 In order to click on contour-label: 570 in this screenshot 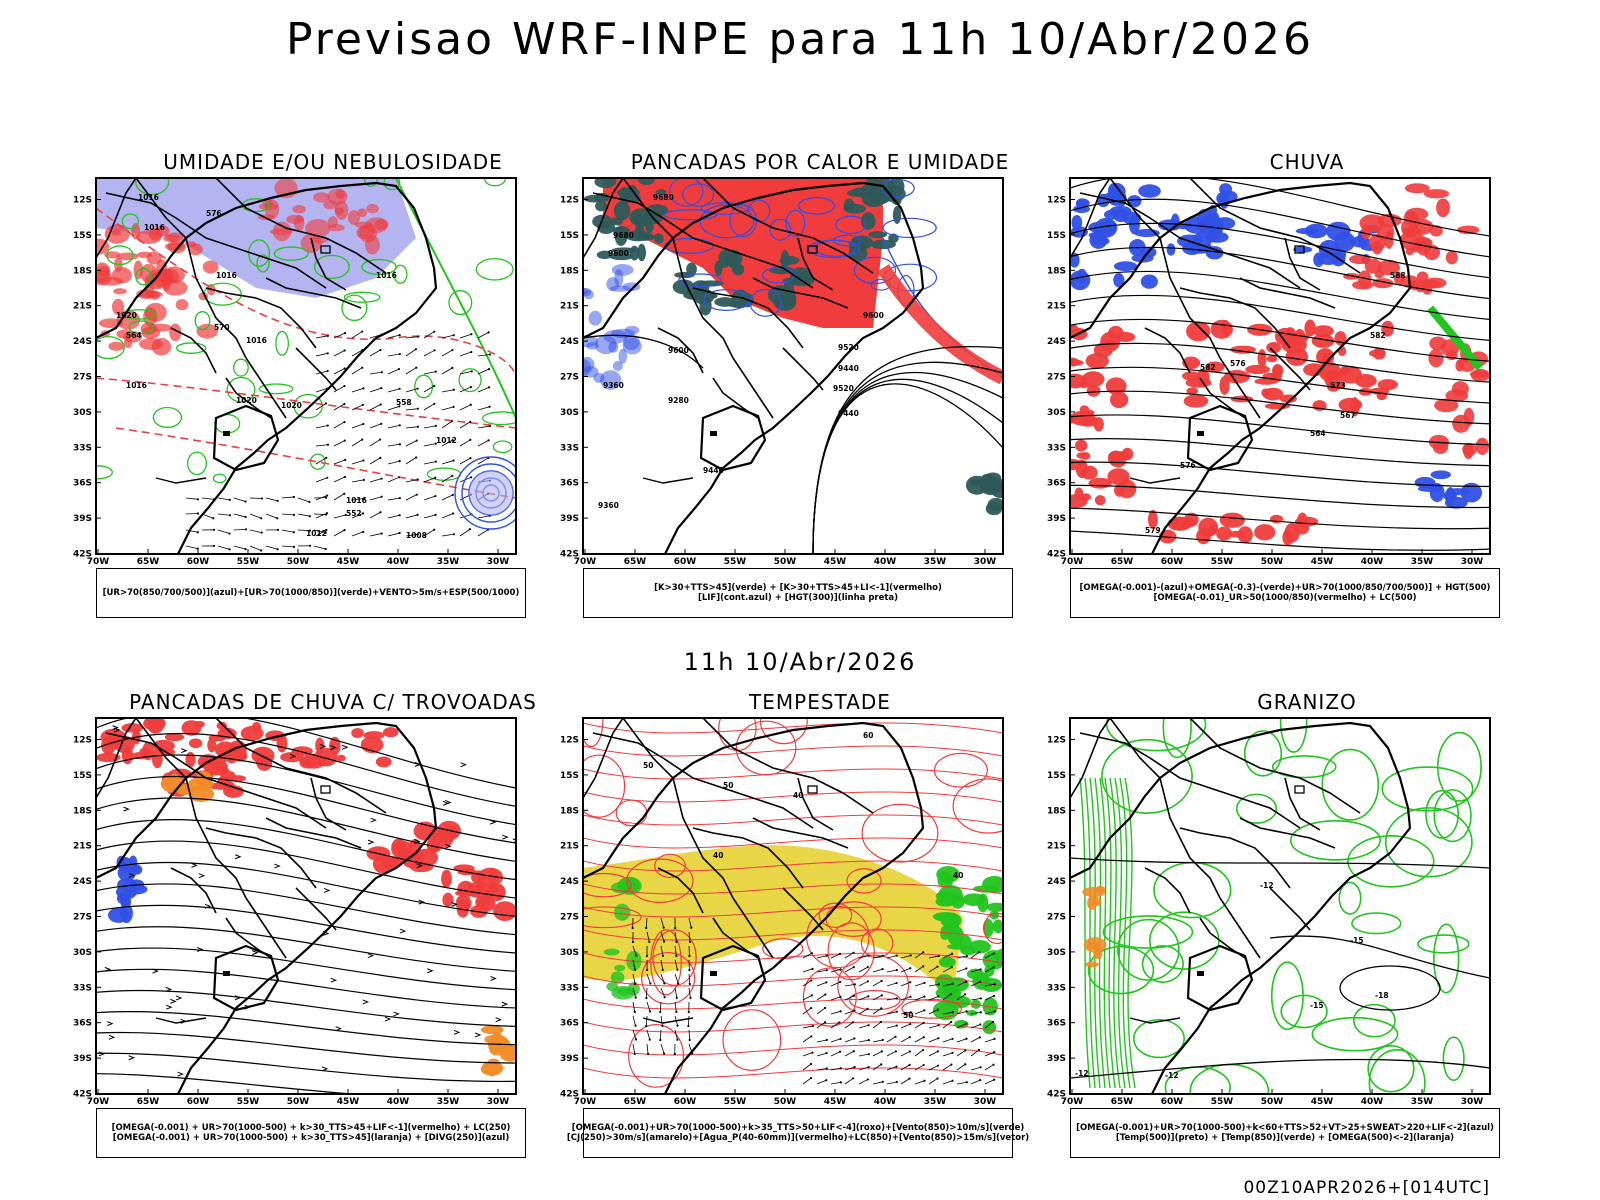, I will do `click(222, 327)`.